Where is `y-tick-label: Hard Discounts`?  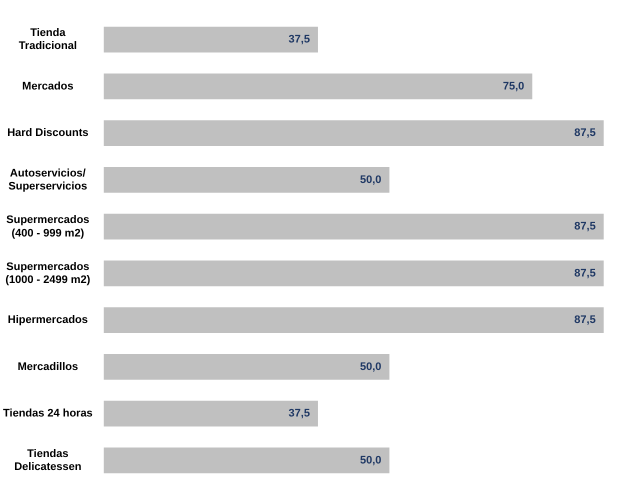
y-tick-label: Hard Discounts is located at coordinates (47, 133).